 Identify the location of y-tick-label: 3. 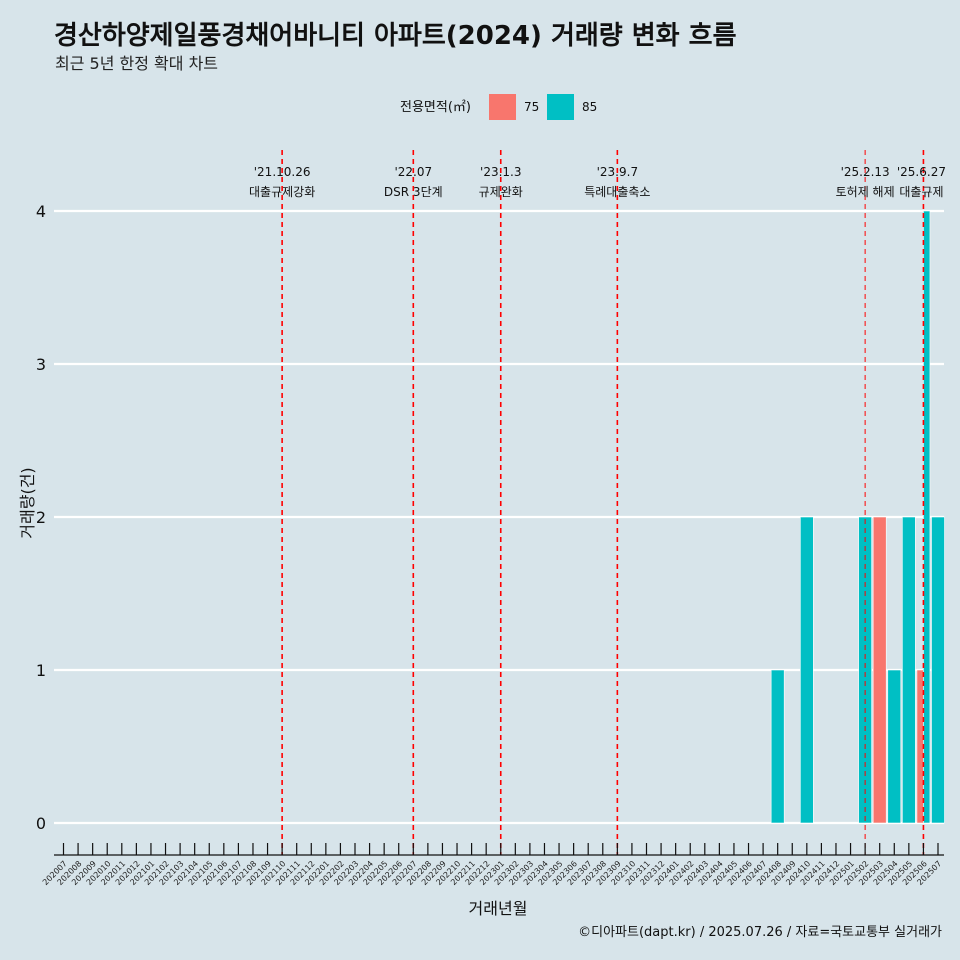
(41, 364).